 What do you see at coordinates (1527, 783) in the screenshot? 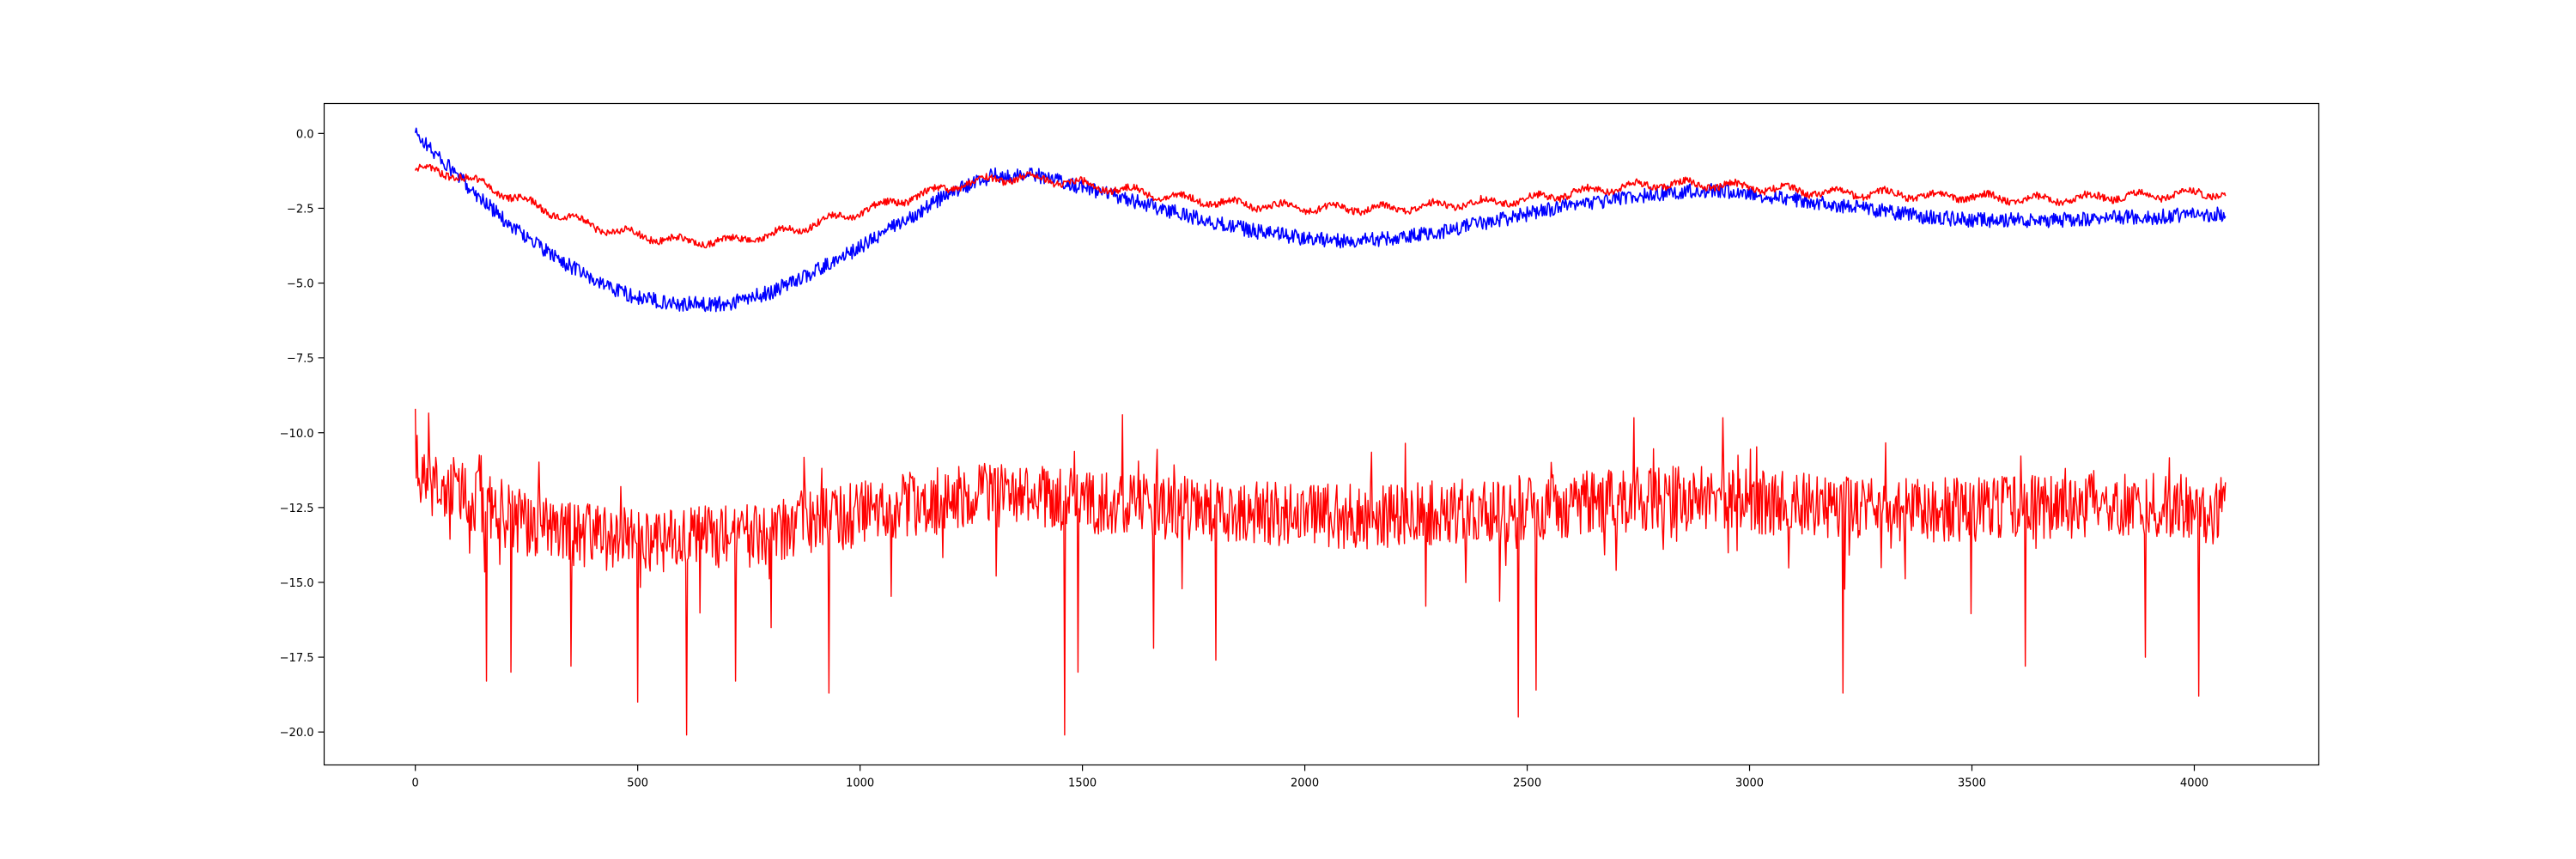
I see `x-tick-label: 2500` at bounding box center [1527, 783].